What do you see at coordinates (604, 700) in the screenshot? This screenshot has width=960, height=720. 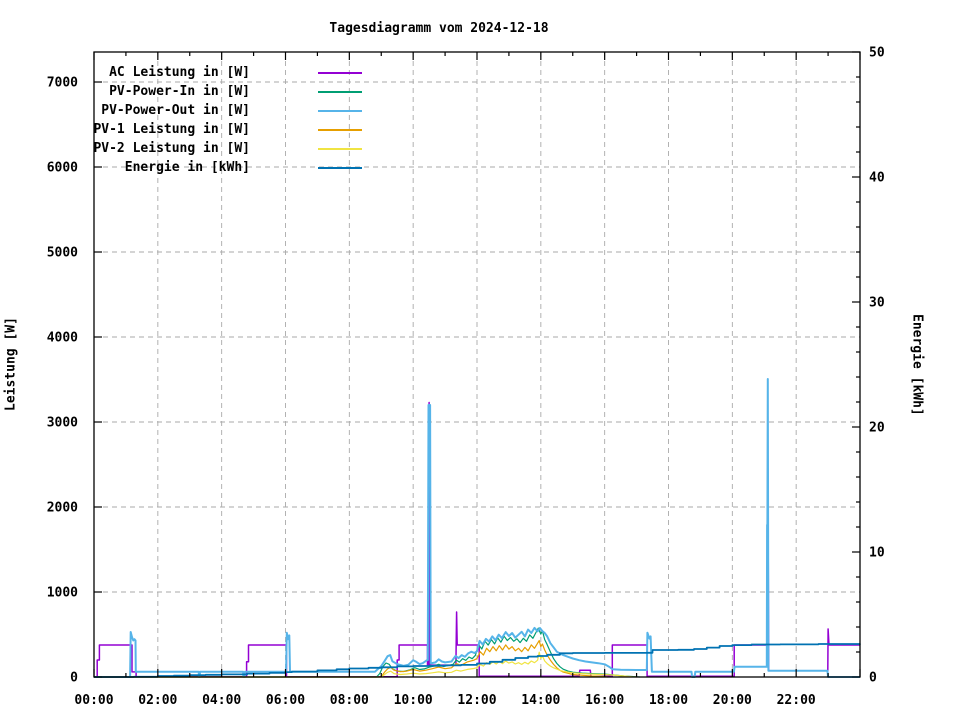 I see `svg-text: 16:00` at bounding box center [604, 700].